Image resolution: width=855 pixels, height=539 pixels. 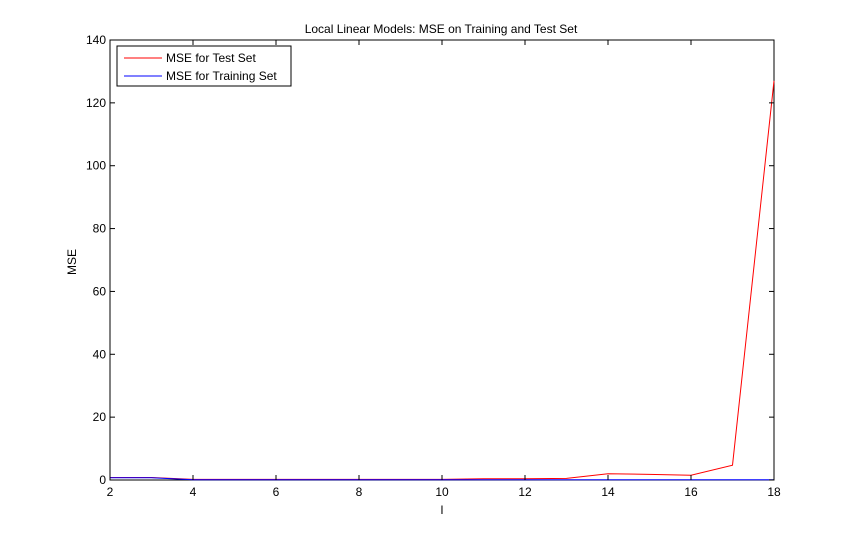 What do you see at coordinates (96, 166) in the screenshot?
I see `y-tick-label: 100` at bounding box center [96, 166].